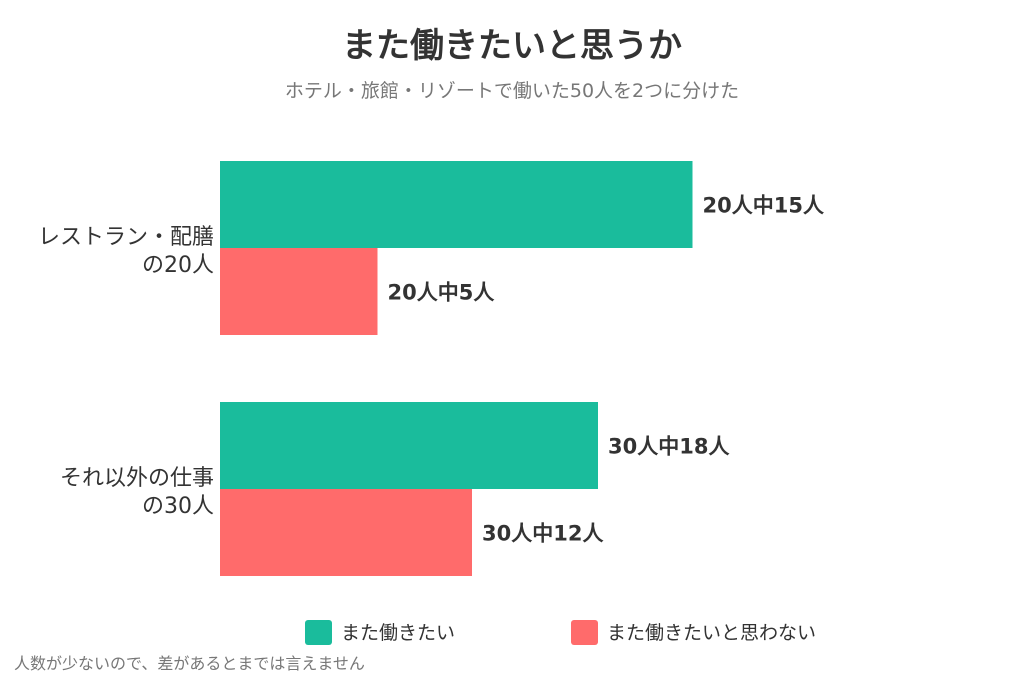 The height and width of the screenshot is (680, 1024). What do you see at coordinates (763, 206) in the screenshot?
I see `data-label: 20人中15人` at bounding box center [763, 206].